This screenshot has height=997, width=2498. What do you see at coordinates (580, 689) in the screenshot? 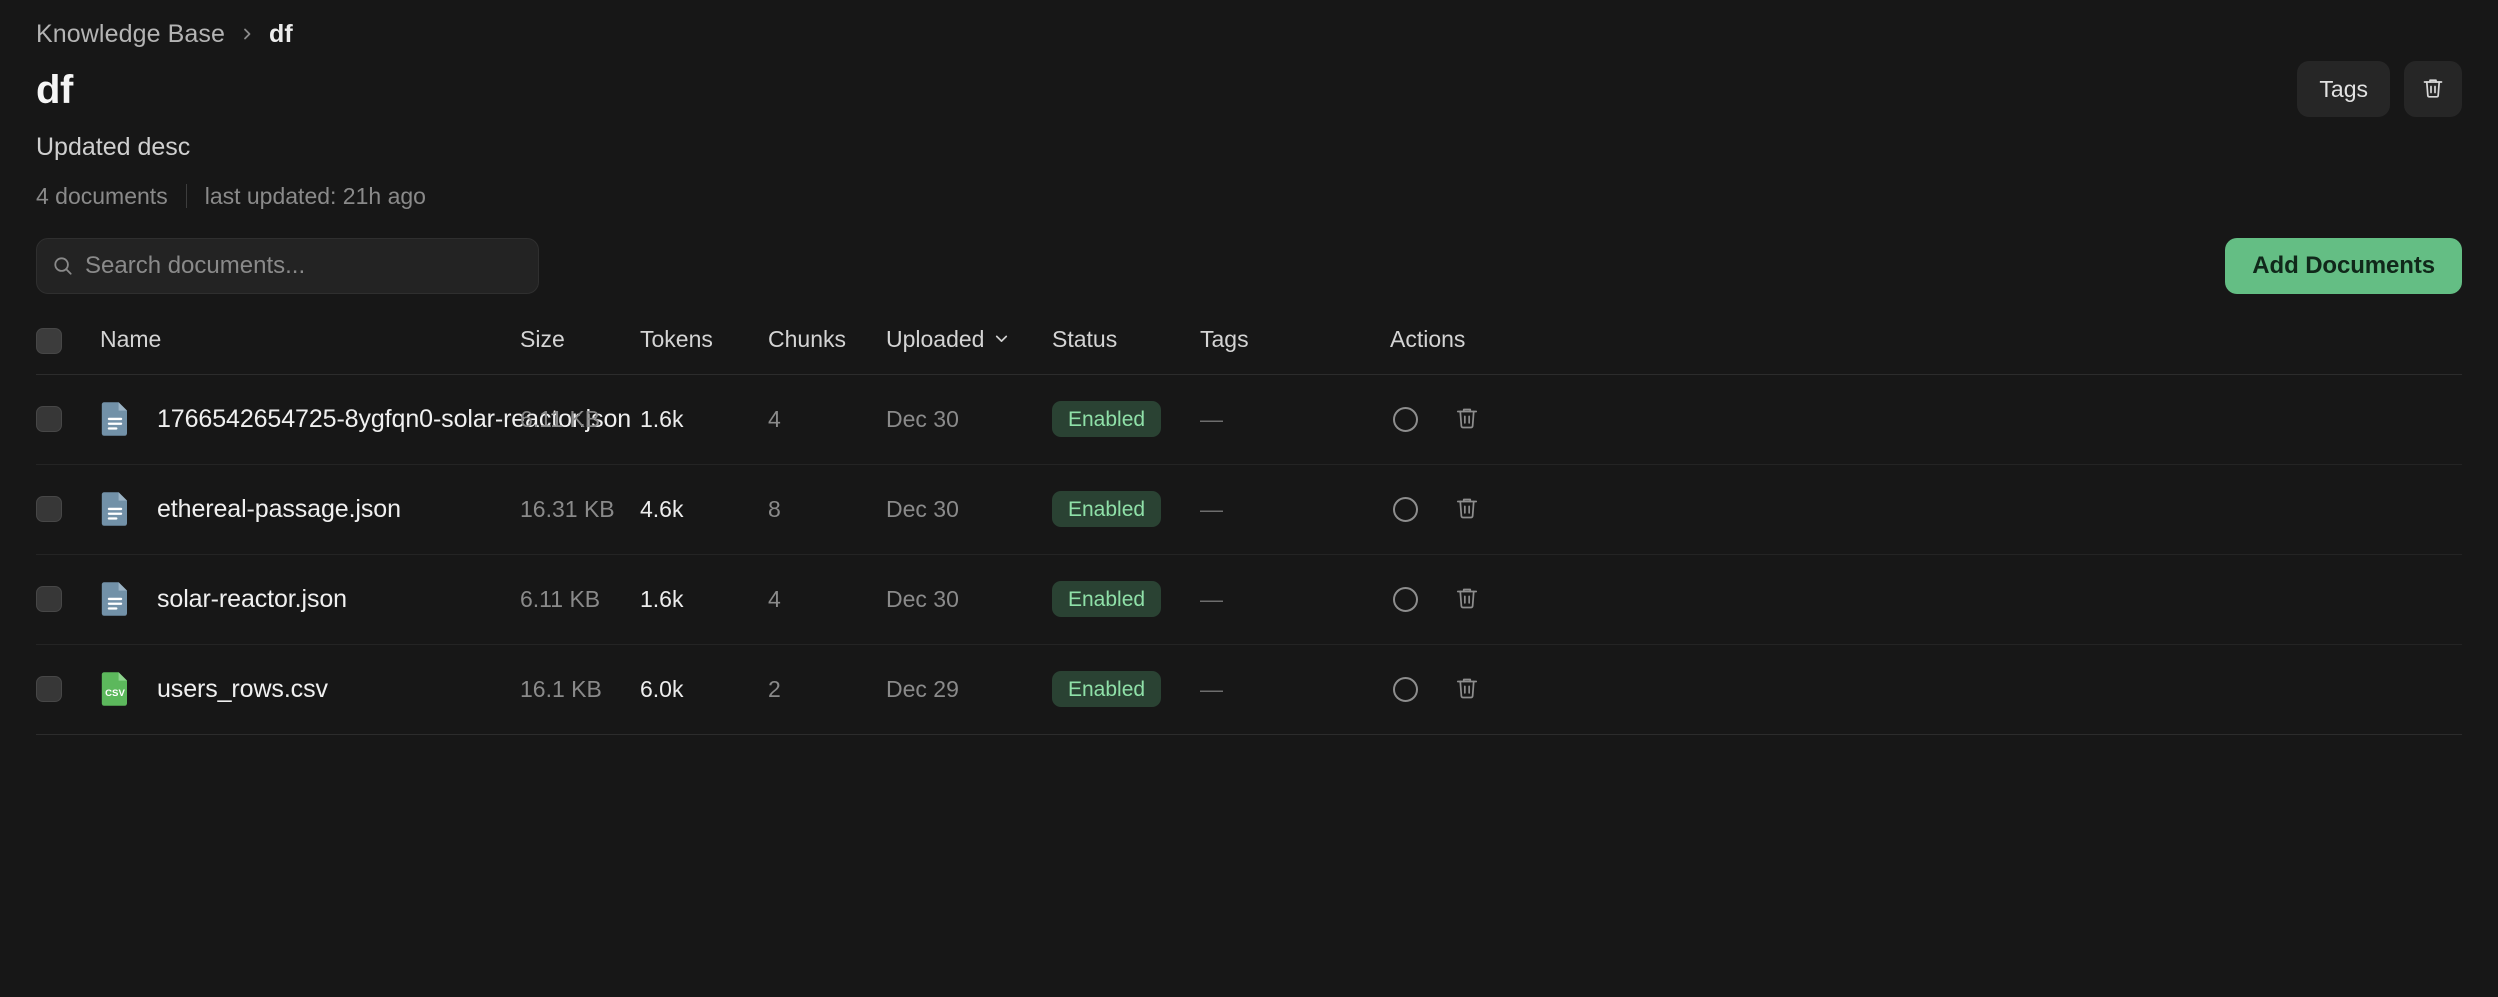
I see `row-size: 16.1 KB` at bounding box center [580, 689].